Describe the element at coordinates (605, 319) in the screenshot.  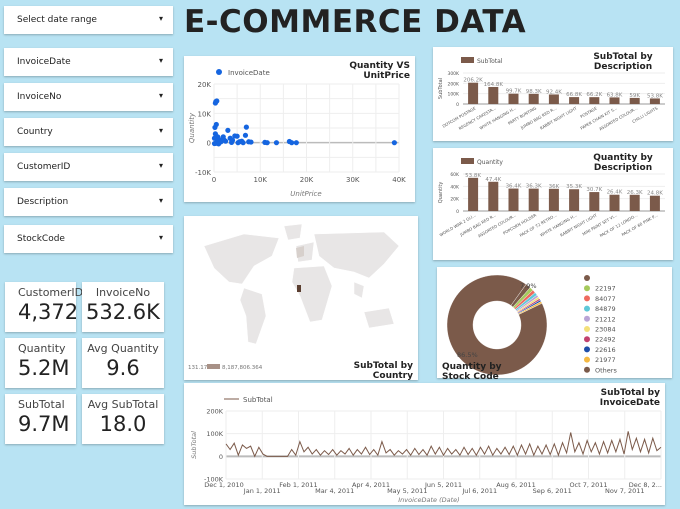
I see `legend-label: 21212` at that location.